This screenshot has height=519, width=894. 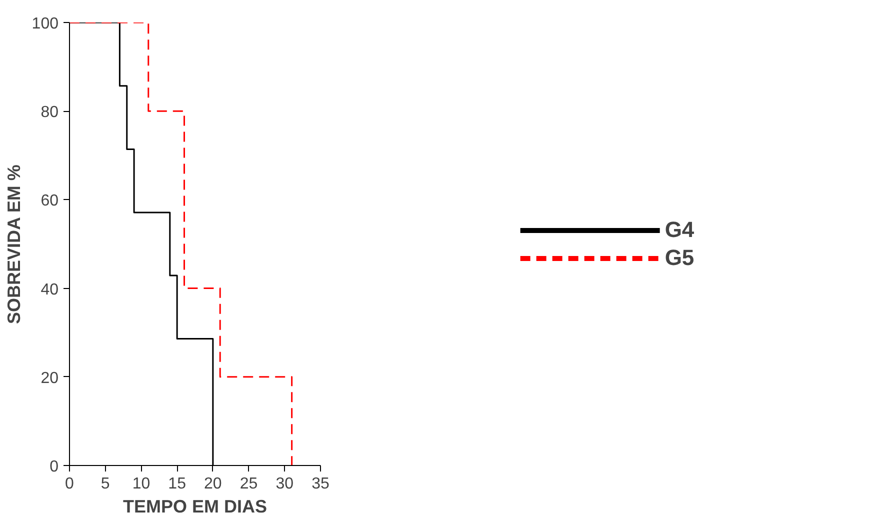 I want to click on y-tick-label: 0, so click(x=54, y=467).